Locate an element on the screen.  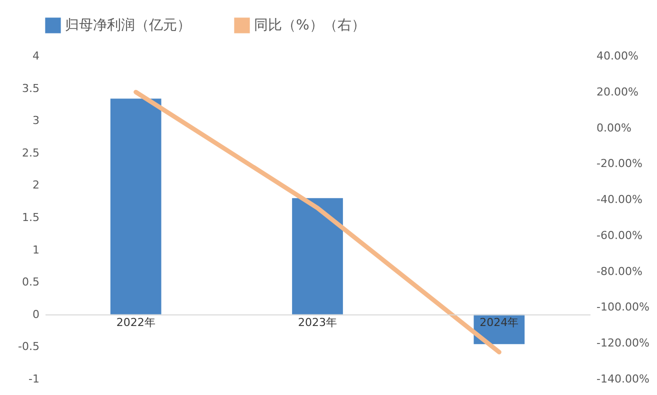
y-tick-label: 2 is located at coordinates (36, 185).